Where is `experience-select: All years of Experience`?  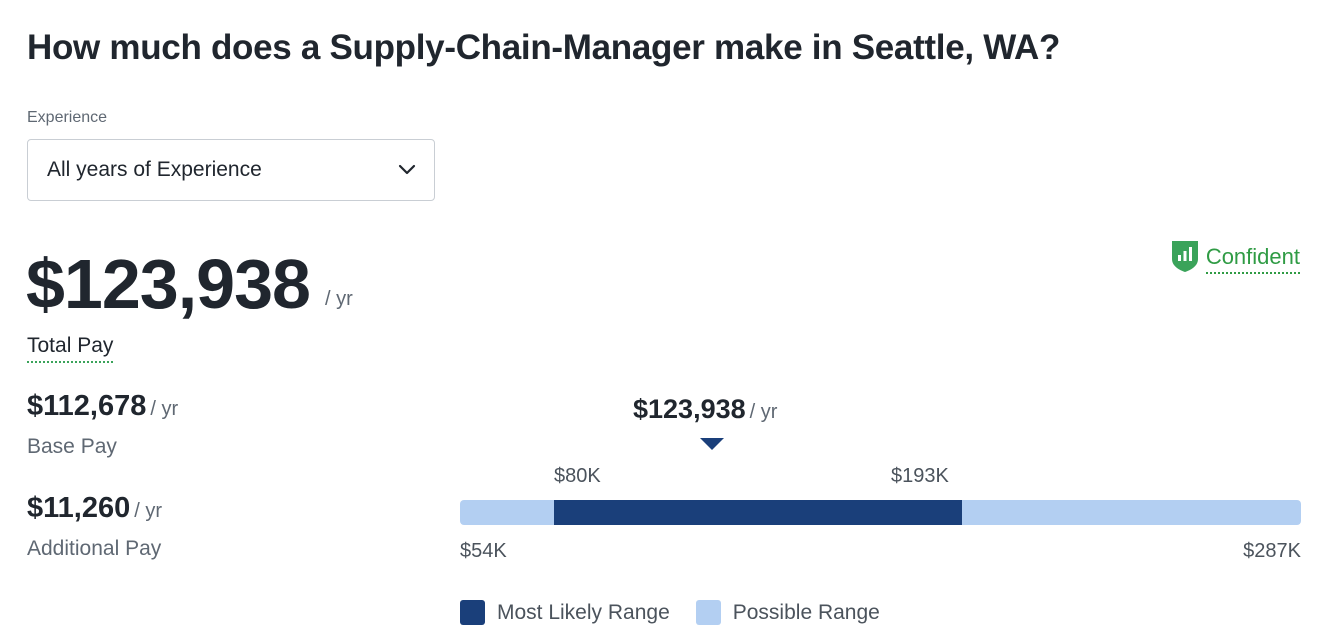
experience-select: All years of Experience is located at coordinates (231, 170).